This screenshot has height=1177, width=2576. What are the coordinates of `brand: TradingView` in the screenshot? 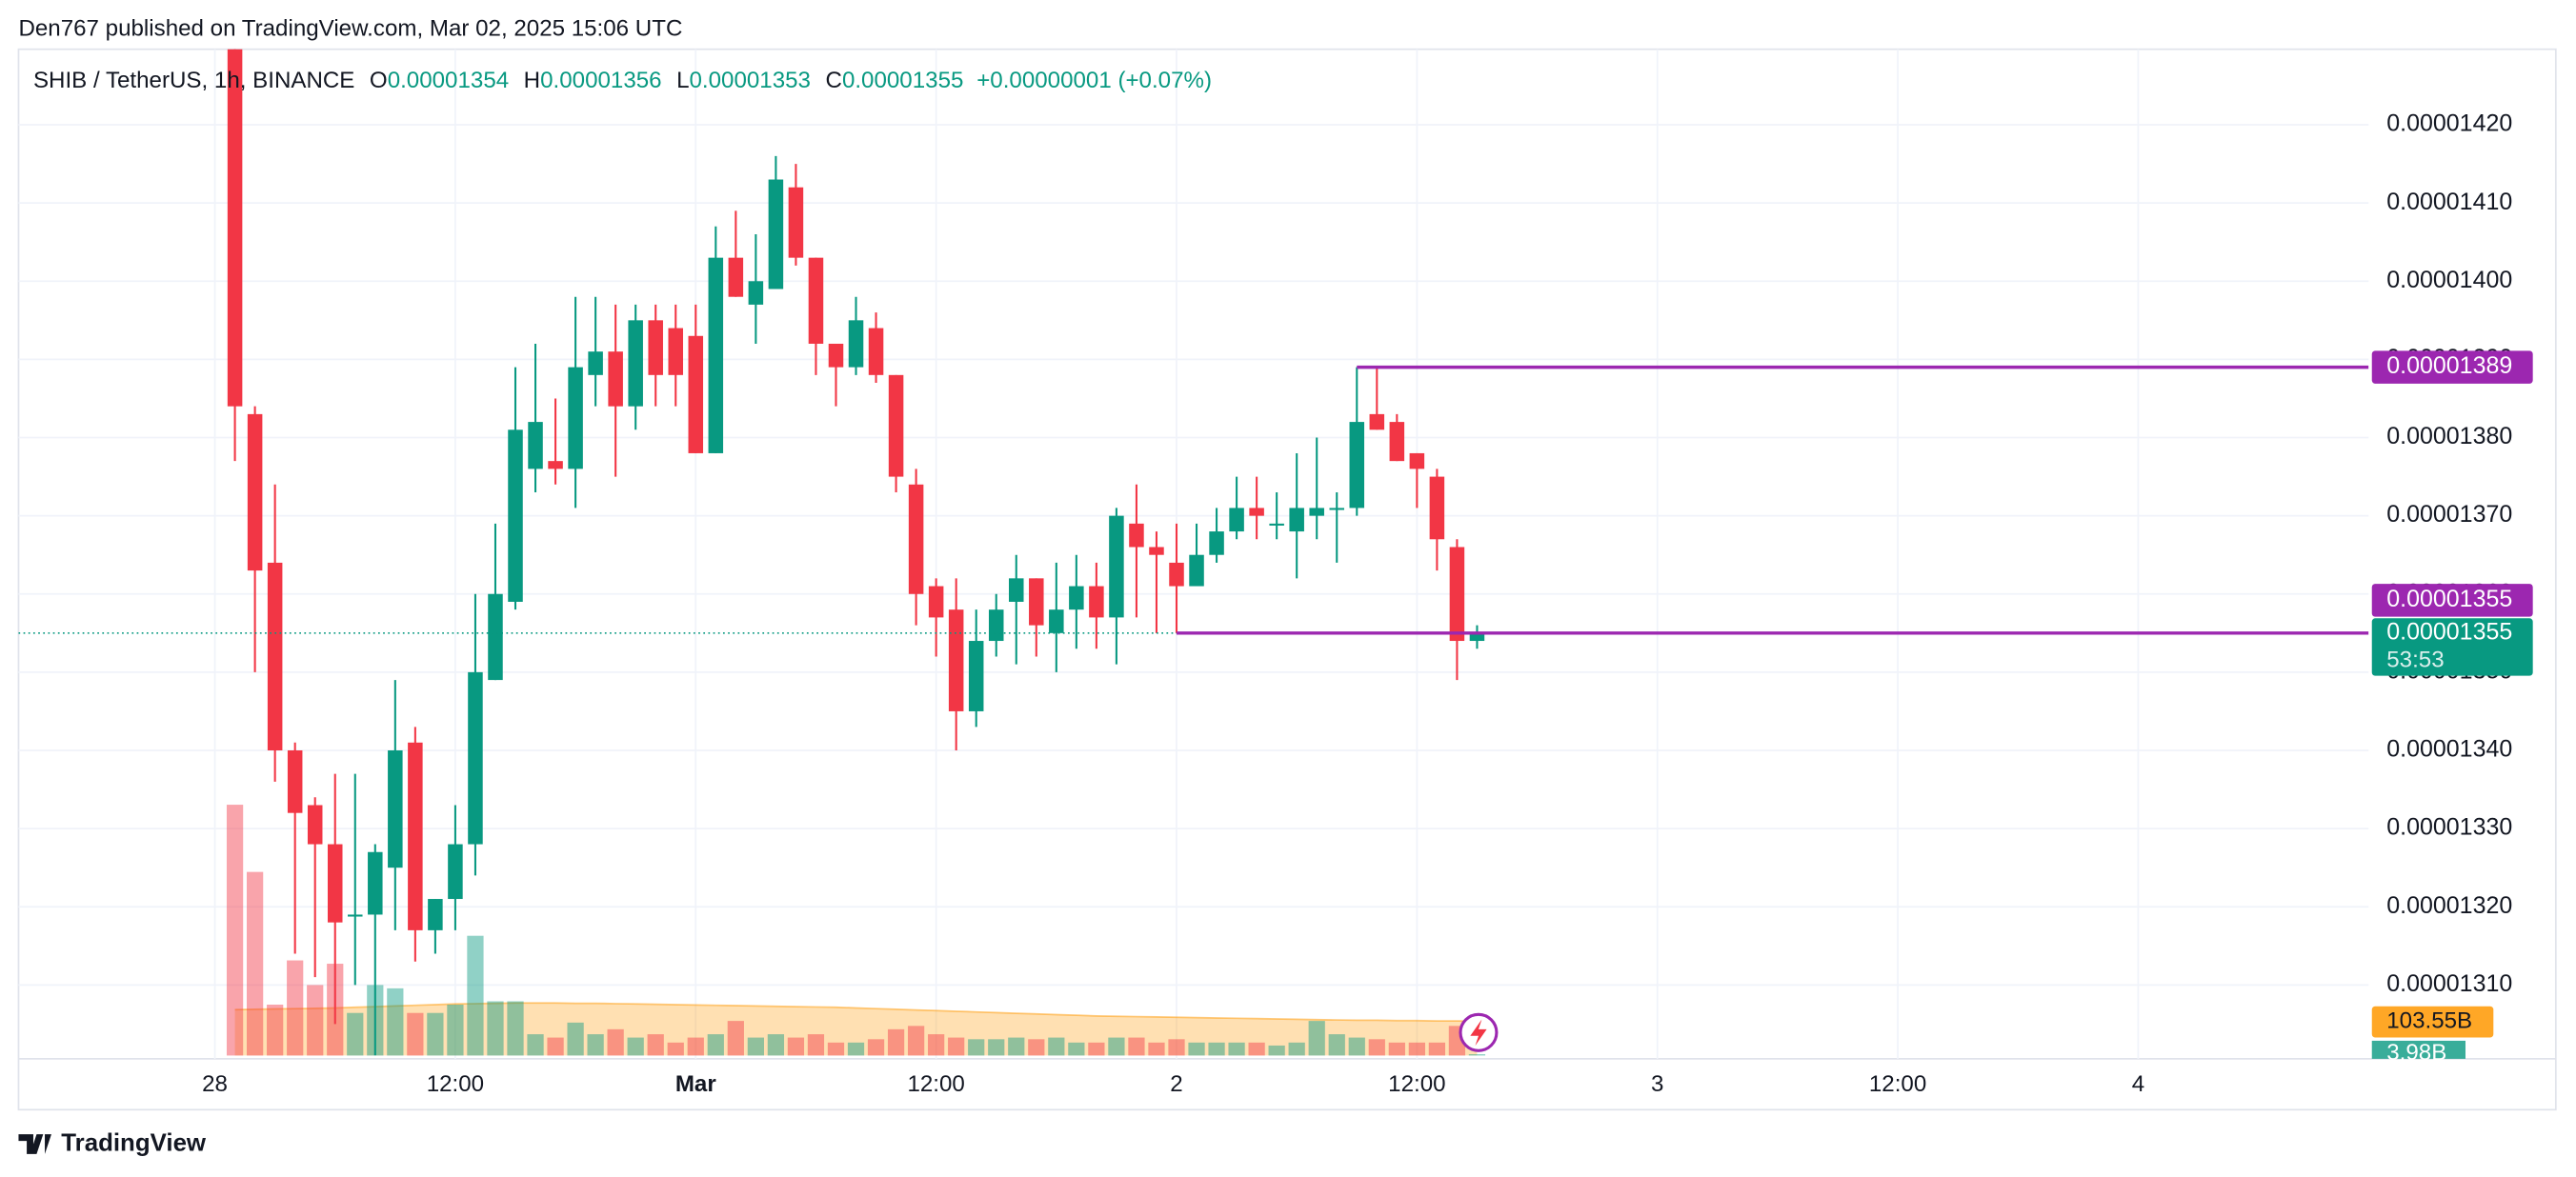 It's located at (134, 1142).